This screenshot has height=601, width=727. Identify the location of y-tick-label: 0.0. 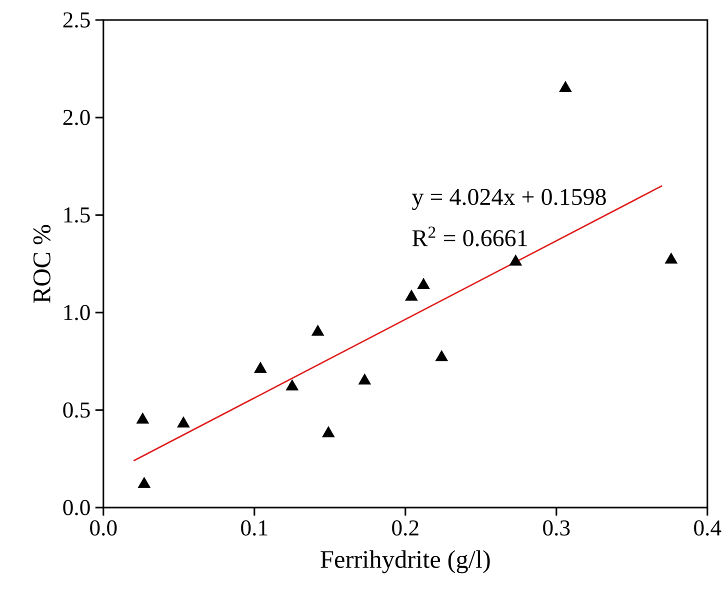
(76, 508).